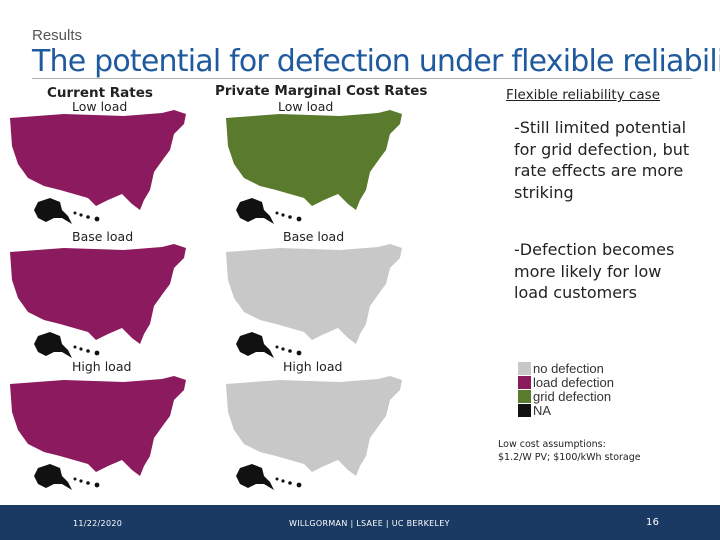 The image size is (720, 540). I want to click on legend-item-no-defection: no defection, so click(561, 368).